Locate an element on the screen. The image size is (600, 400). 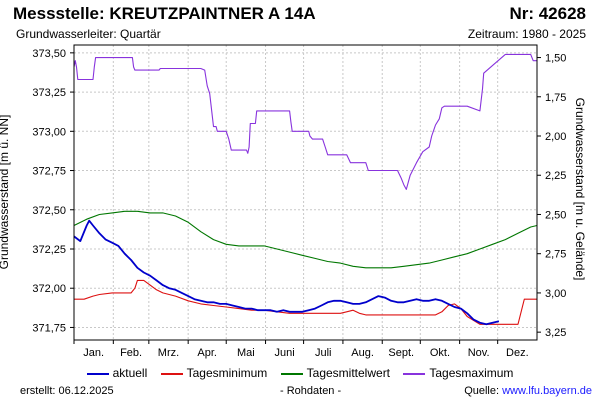
x-tick-label: Juni is located at coordinates (284, 353).